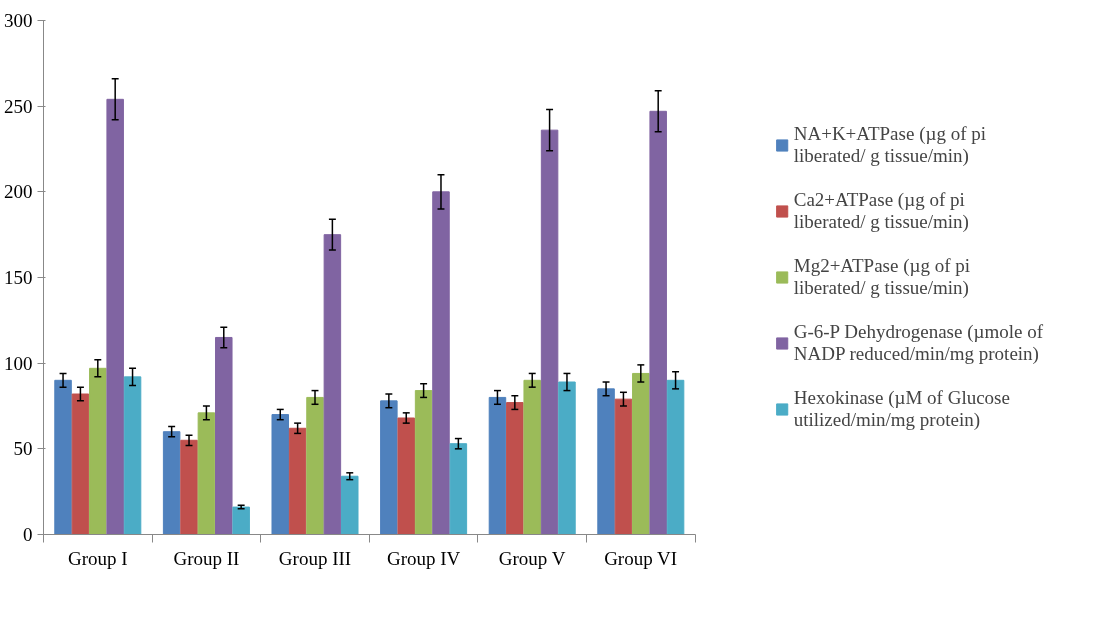 This screenshot has width=1099, height=642. What do you see at coordinates (641, 558) in the screenshot?
I see `x-tick-label: Group VI` at bounding box center [641, 558].